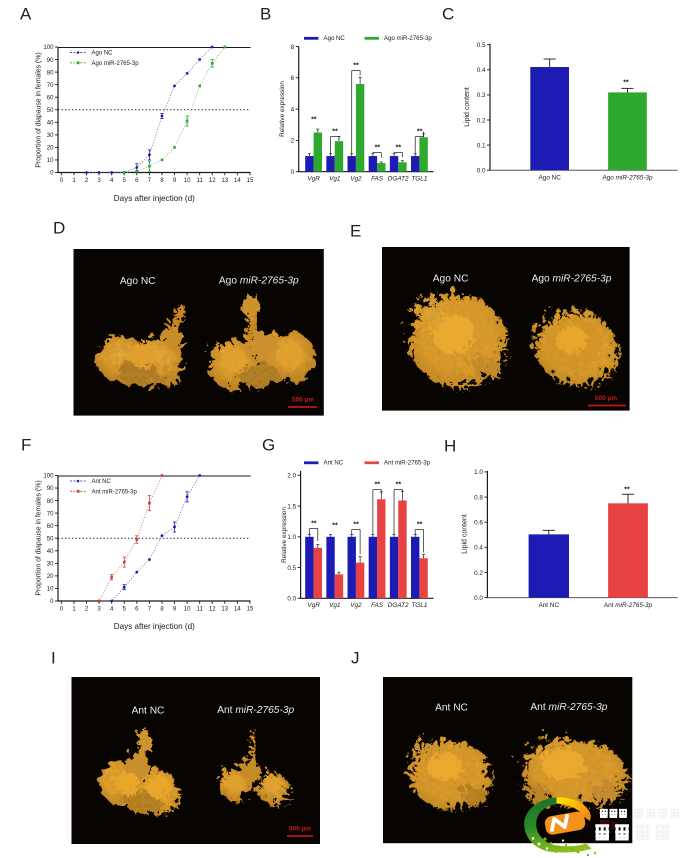  I want to click on svg-text: B, so click(265, 14).